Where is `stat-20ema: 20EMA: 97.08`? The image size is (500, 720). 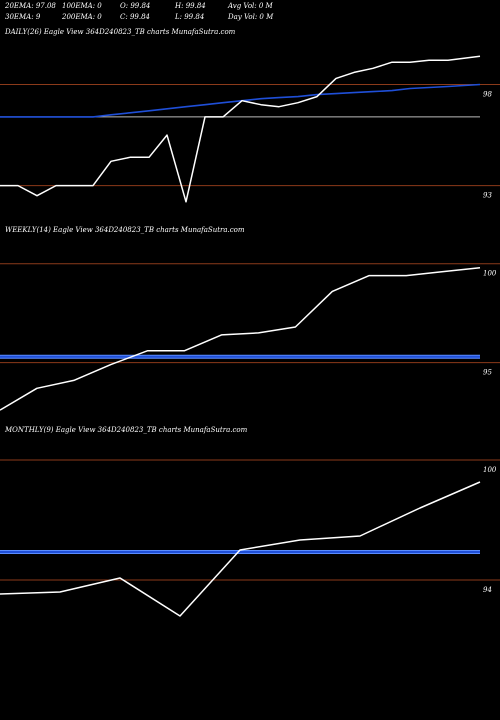 stat-20ema: 20EMA: 97.08 is located at coordinates (30, 6).